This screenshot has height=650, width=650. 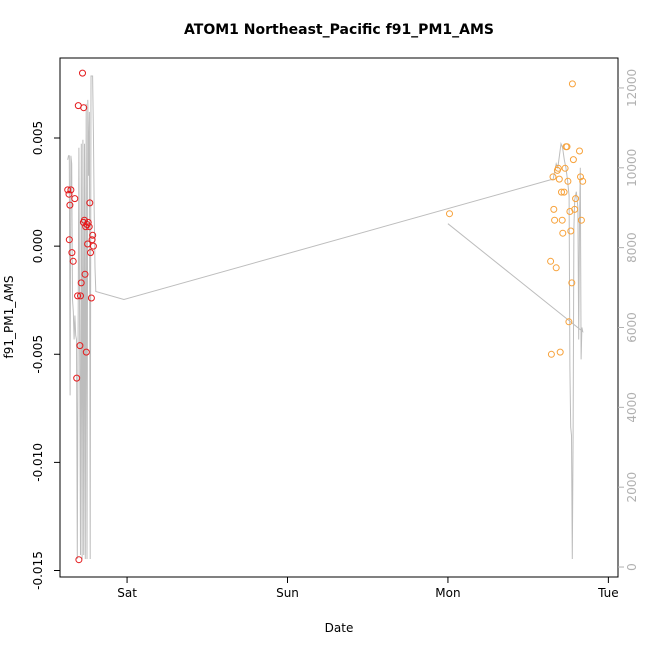 I want to click on x-tick-label: Sun, so click(x=287, y=593).